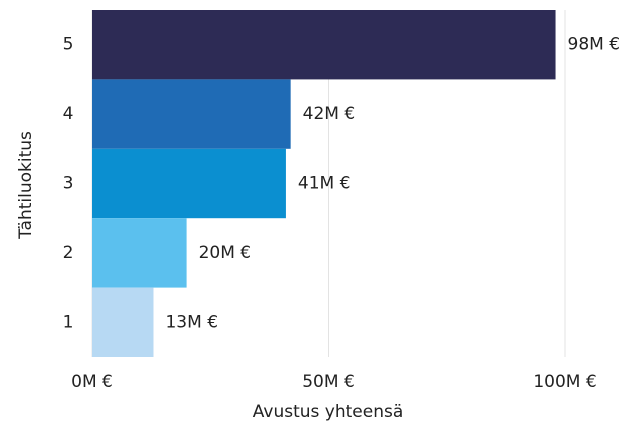 This screenshot has width=636, height=428. Describe the element at coordinates (191, 322) in the screenshot. I see `data-label: 13M €` at that location.